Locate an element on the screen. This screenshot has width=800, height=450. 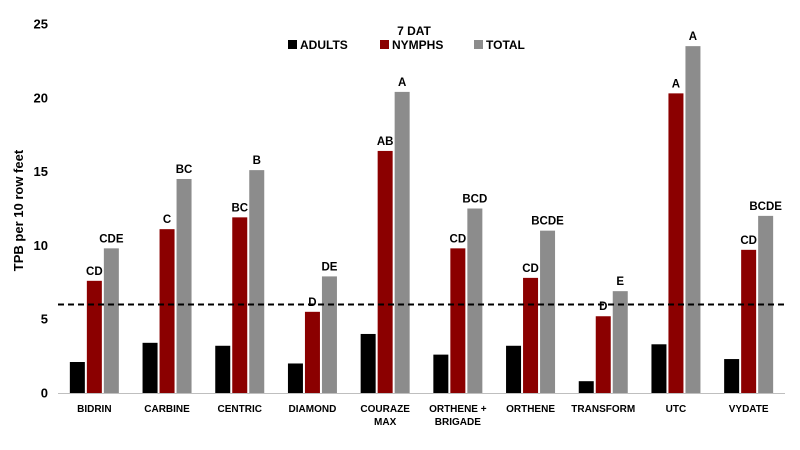
y-tick-label: 0 is located at coordinates (44, 393).